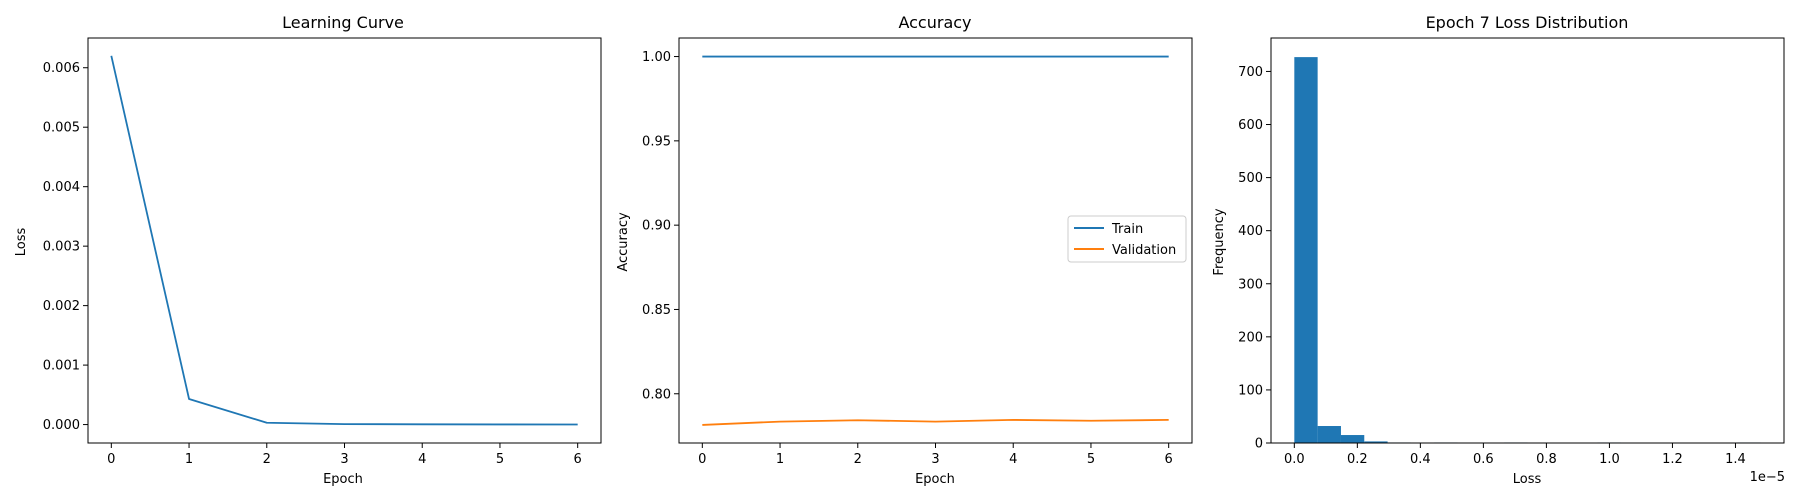  I want to click on y-tick-label: 0.006, so click(61, 68).